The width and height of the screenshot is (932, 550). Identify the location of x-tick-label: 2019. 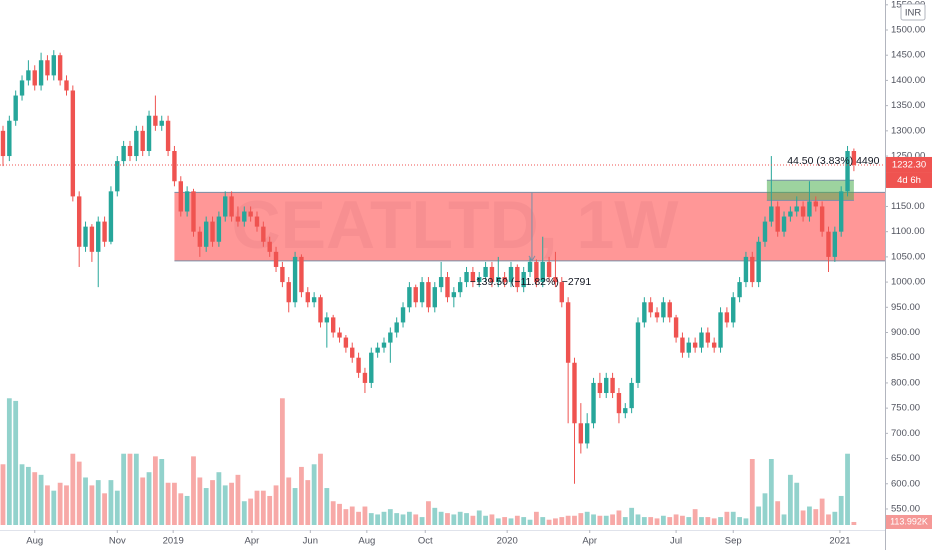
(173, 541).